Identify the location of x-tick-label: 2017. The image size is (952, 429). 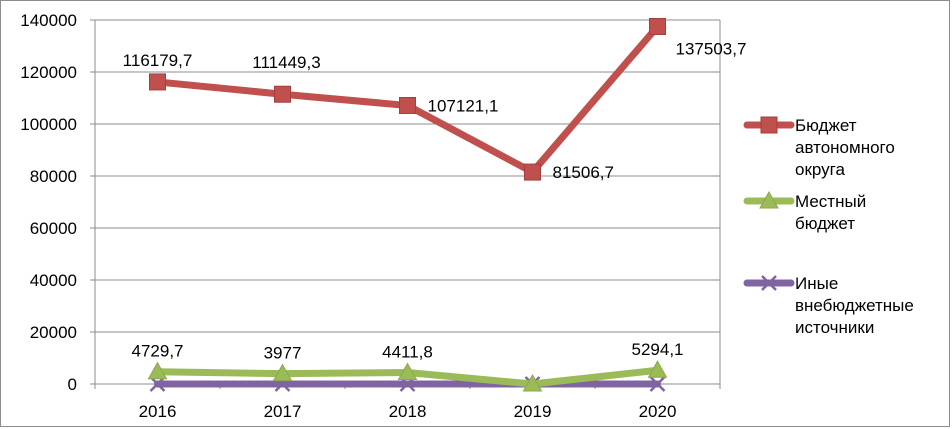
(283, 411).